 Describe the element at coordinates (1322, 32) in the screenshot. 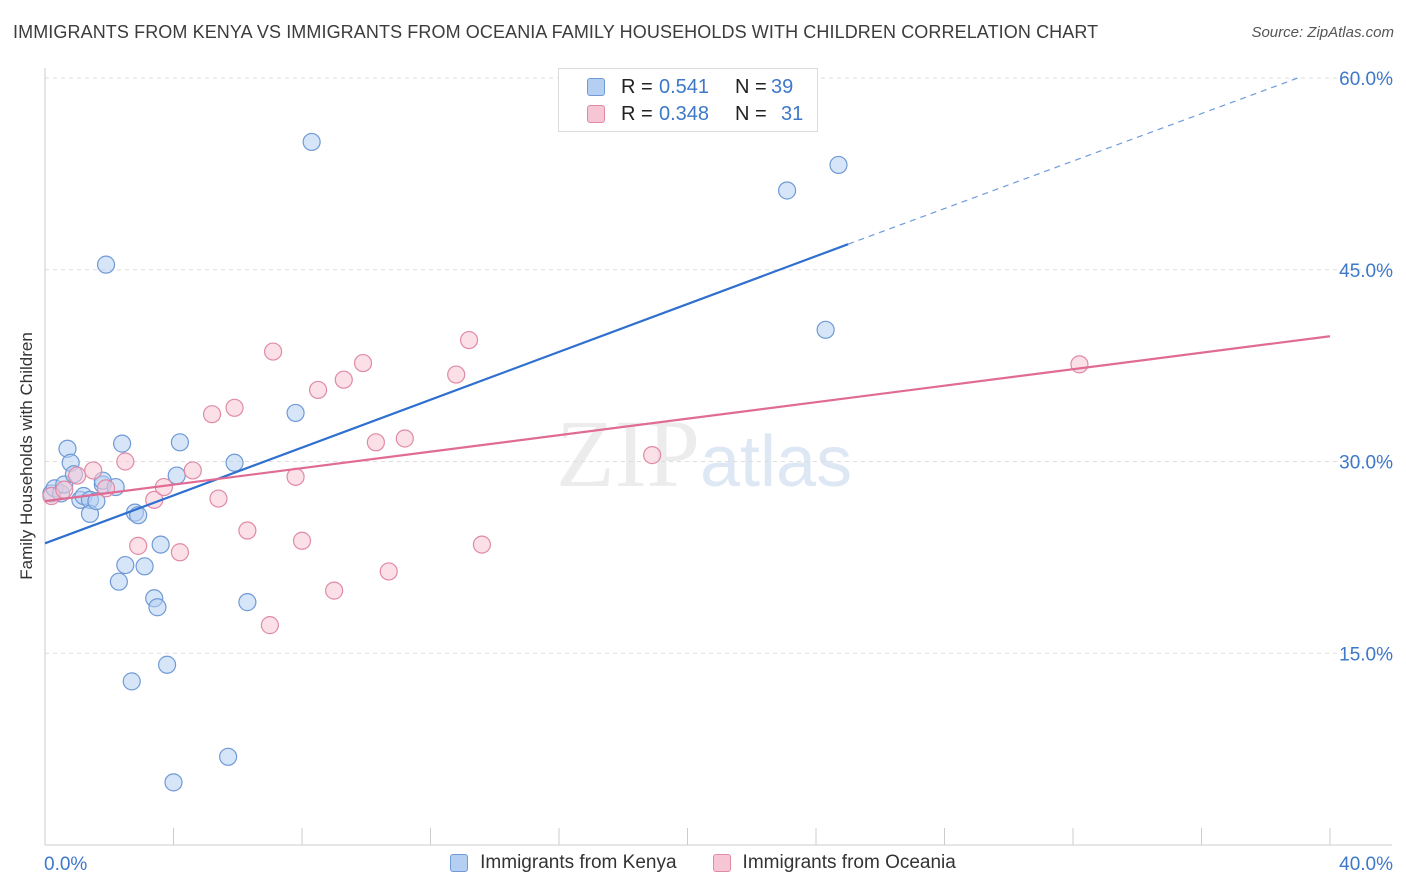

I see `source-label: Source: ZipAtlas.com` at that location.